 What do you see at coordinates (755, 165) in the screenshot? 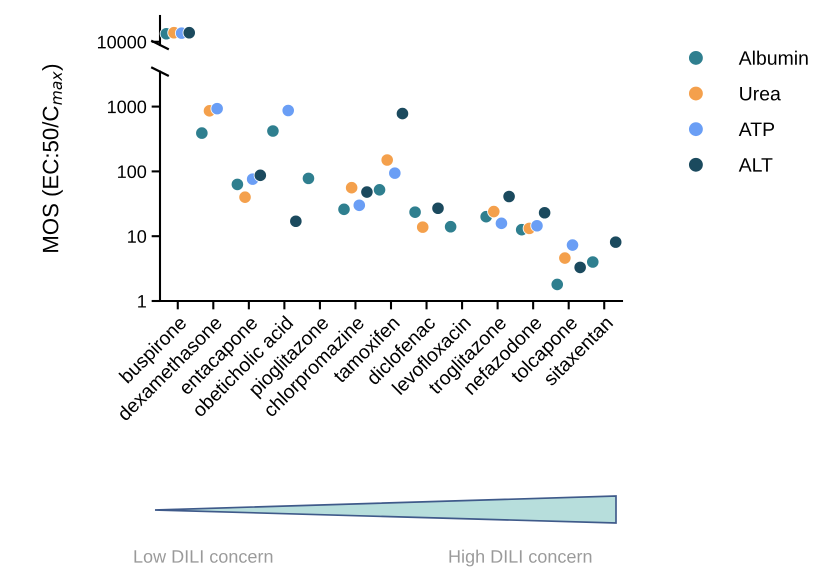
I see `legend-label: ALT` at bounding box center [755, 165].